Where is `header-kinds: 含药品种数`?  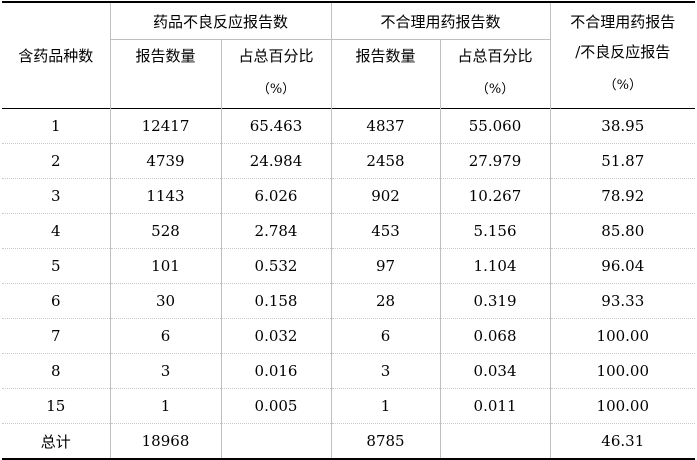
header-kinds: 含药品种数 is located at coordinates (56, 55).